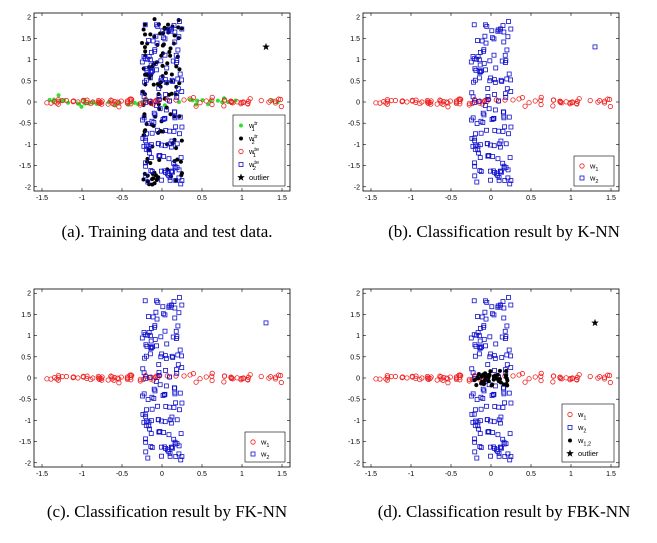 The image size is (657, 543). Describe the element at coordinates (25, 124) in the screenshot. I see `y-tick-label: -0.5` at that location.